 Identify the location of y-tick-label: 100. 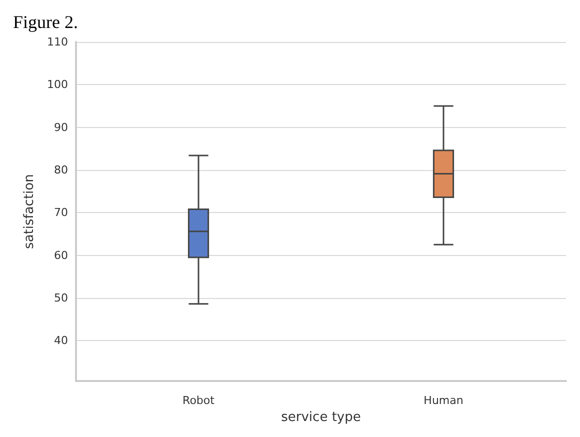
(57, 85).